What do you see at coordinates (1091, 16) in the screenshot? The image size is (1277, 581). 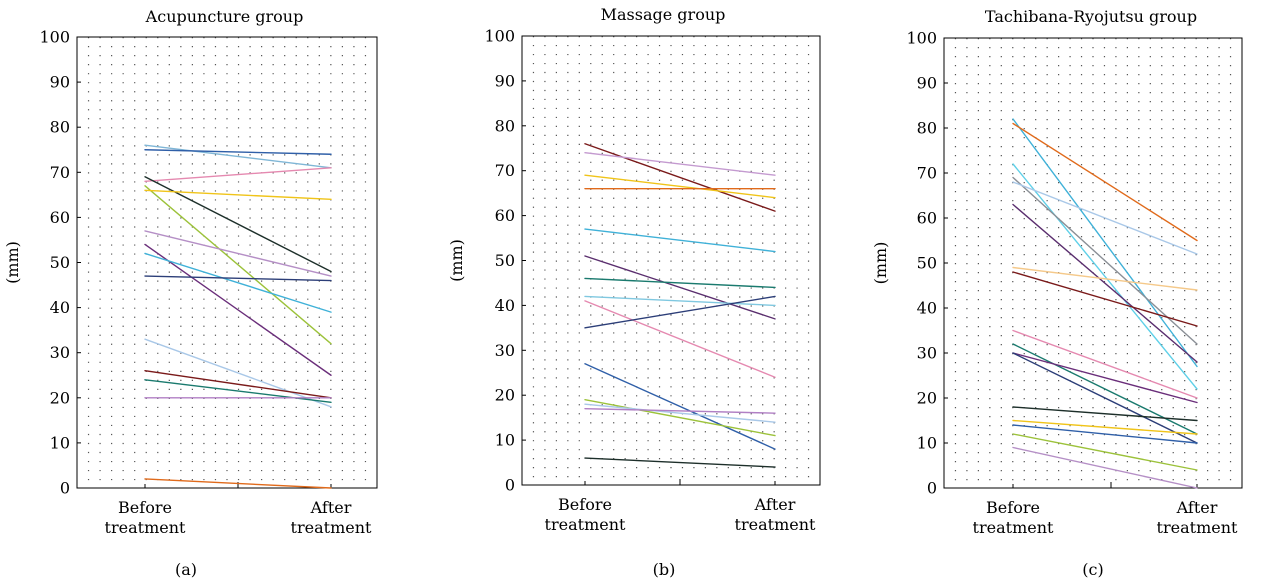 I see `chart-title: Tachibana-Ryojutsu group` at bounding box center [1091, 16].